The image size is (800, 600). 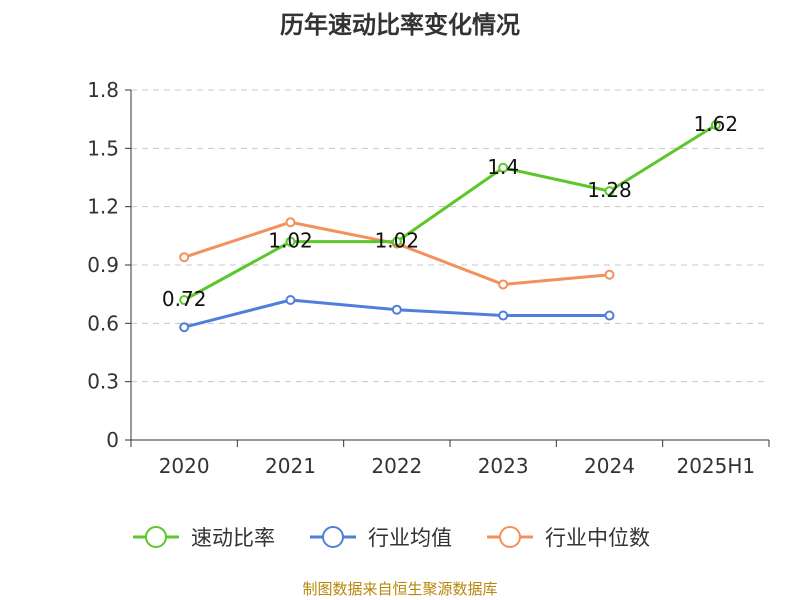 What do you see at coordinates (103, 148) in the screenshot?
I see `y-tick-label: 1.5` at bounding box center [103, 148].